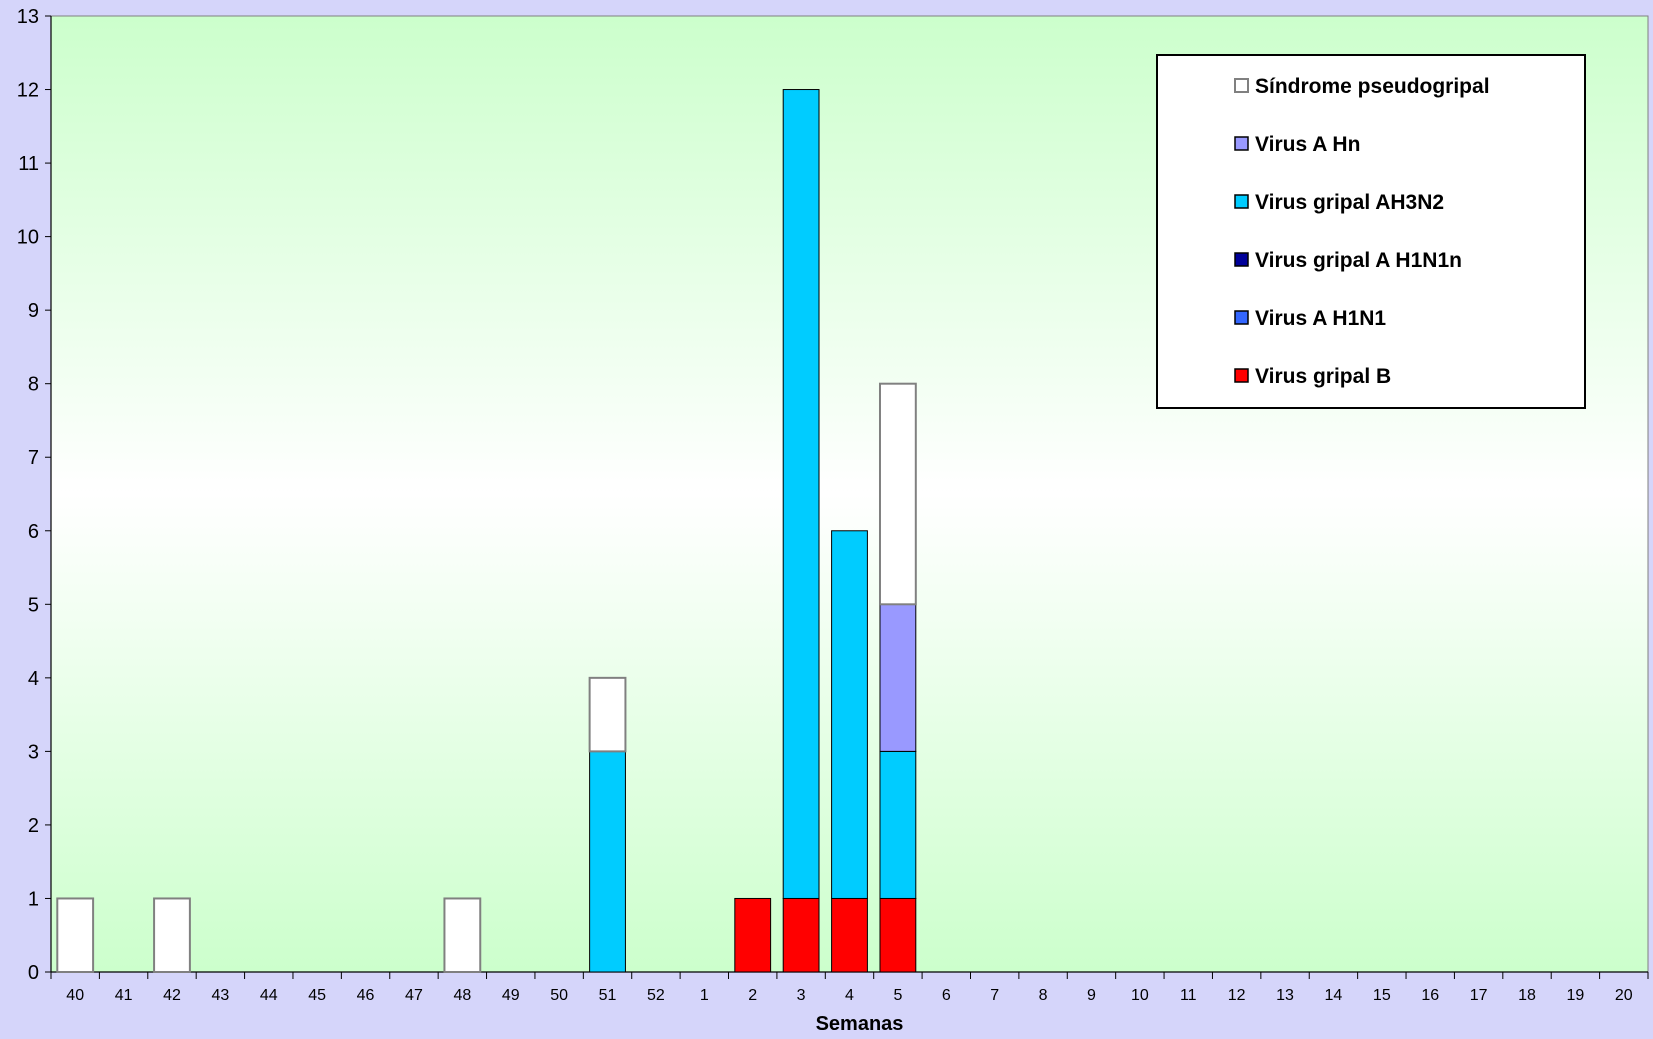 This screenshot has width=1653, height=1039. What do you see at coordinates (462, 995) in the screenshot?
I see `x-tick-label: 48` at bounding box center [462, 995].